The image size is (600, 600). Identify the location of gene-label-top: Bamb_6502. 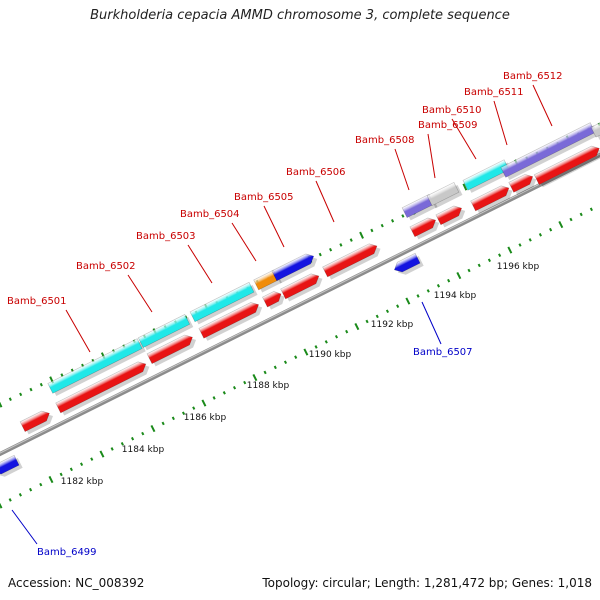
(106, 266).